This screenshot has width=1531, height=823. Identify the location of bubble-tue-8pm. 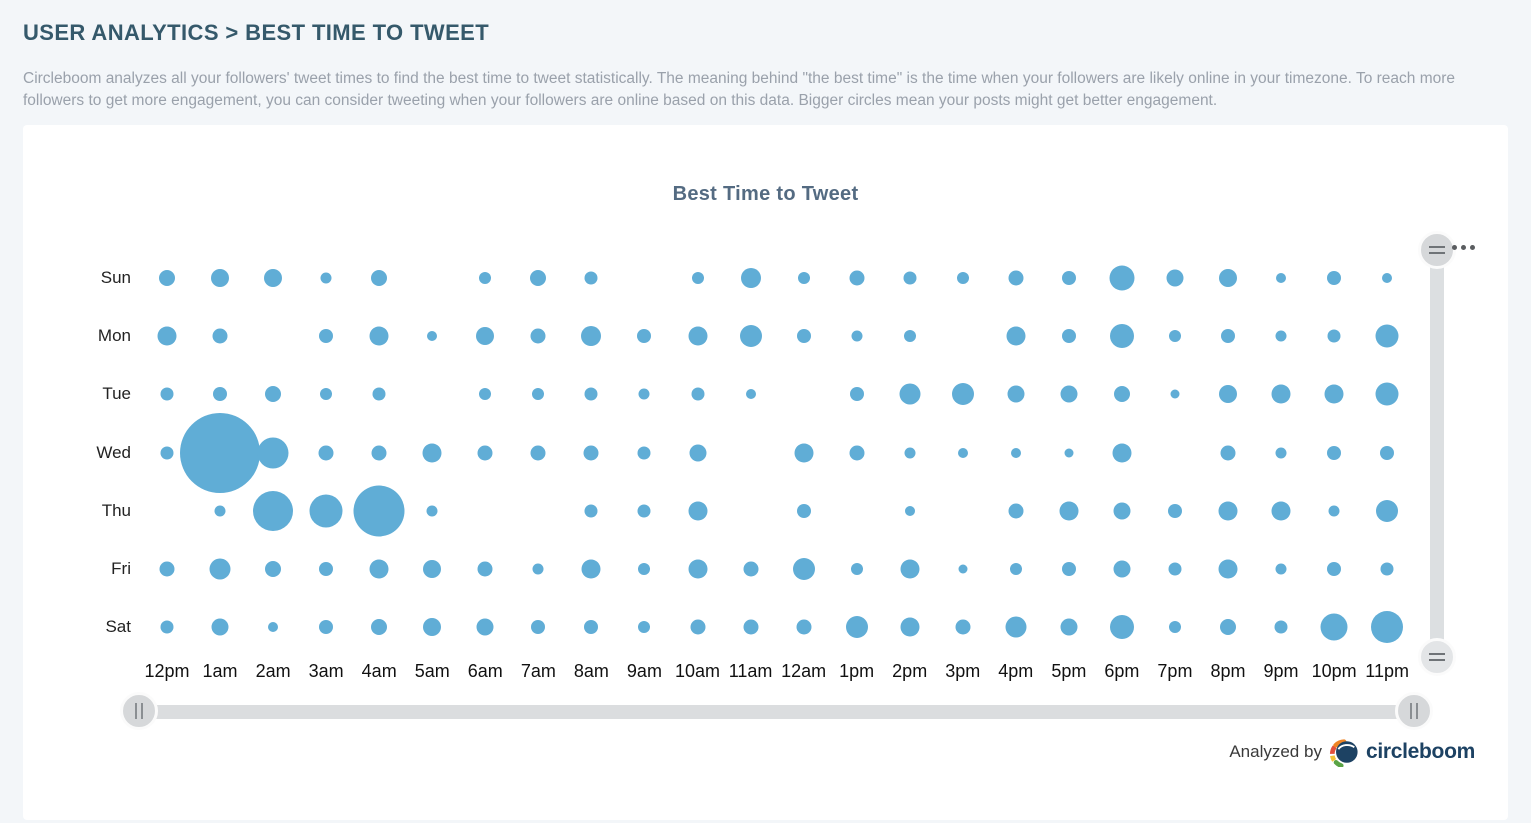
(1228, 394).